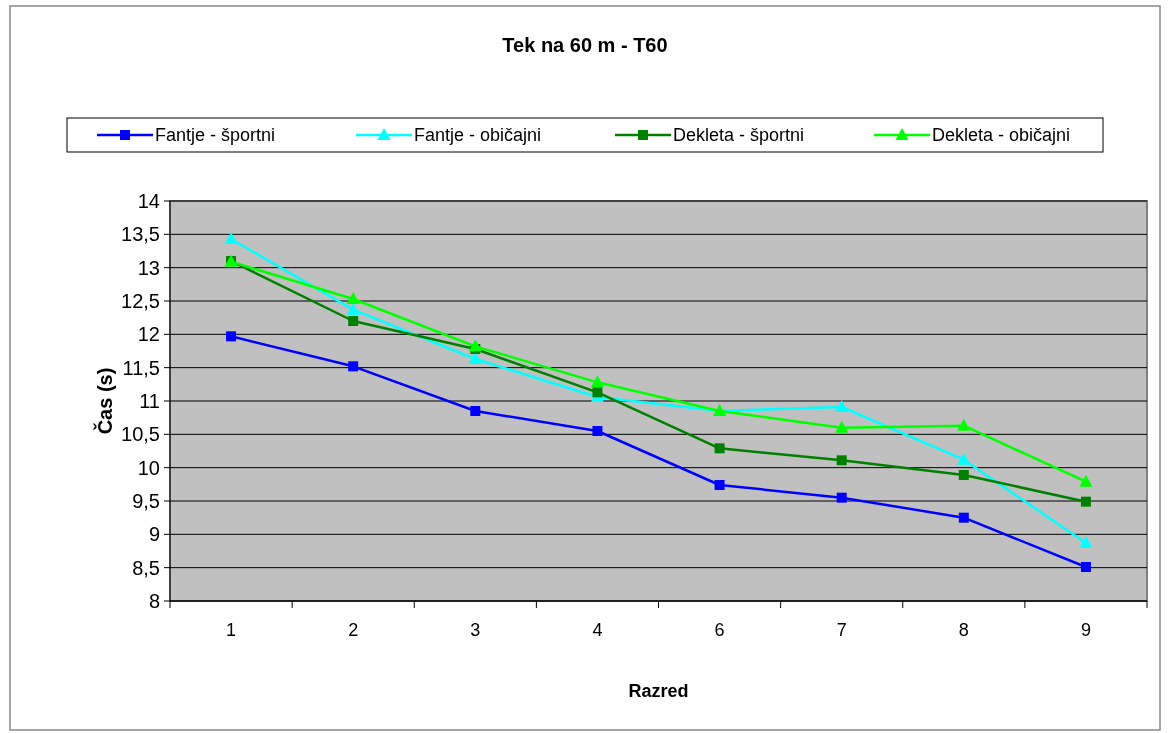  I want to click on y-tick-label: 12,5, so click(140, 301).